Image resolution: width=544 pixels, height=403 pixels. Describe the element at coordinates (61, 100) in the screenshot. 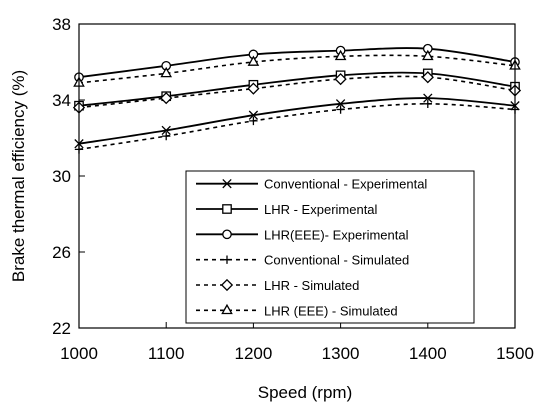

I see `y-tick-label: 34` at that location.